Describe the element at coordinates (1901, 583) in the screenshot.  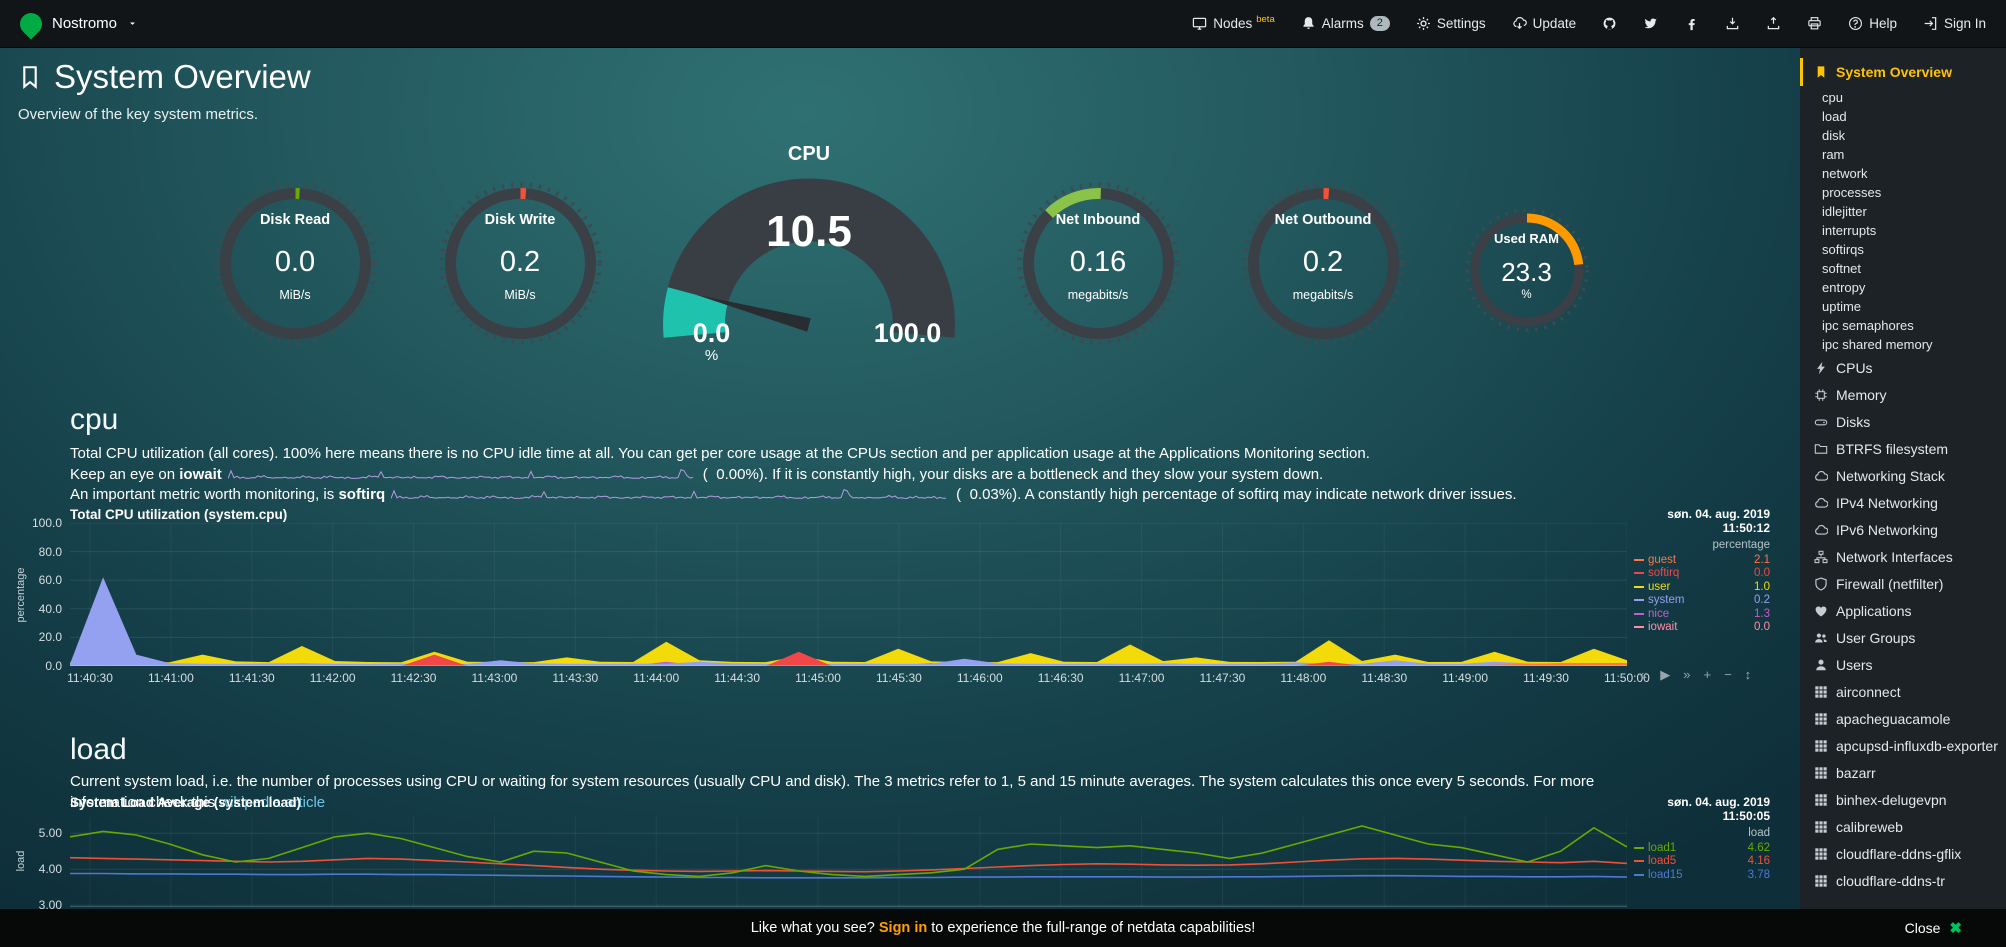
I see `sidebar-item-firewall-netfilter: Firewall (netfilter)` at that location.